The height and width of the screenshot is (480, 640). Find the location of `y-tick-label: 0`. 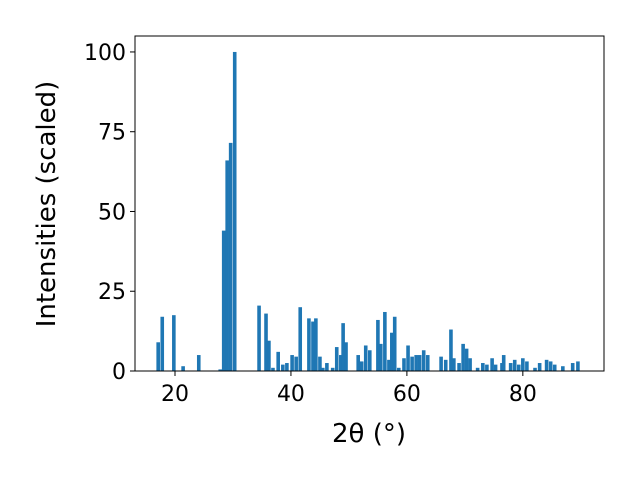

y-tick-label: 0 is located at coordinates (119, 372).